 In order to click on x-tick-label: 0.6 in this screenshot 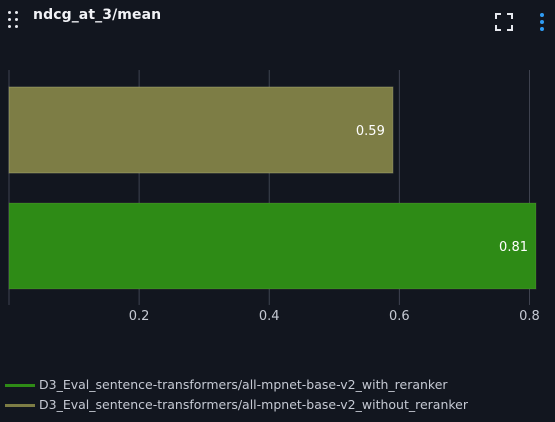, I will do `click(399, 316)`.